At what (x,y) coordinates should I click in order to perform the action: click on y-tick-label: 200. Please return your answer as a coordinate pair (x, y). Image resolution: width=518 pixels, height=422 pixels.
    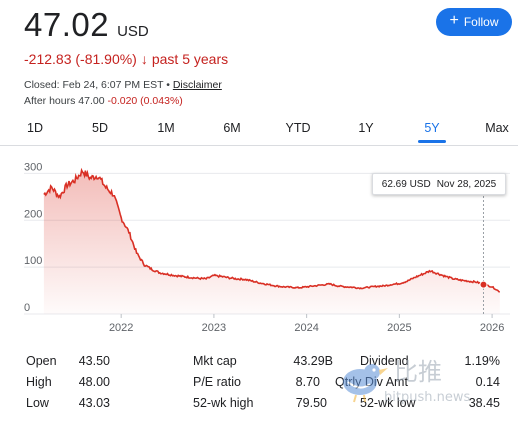
    Looking at the image, I should click on (33, 214).